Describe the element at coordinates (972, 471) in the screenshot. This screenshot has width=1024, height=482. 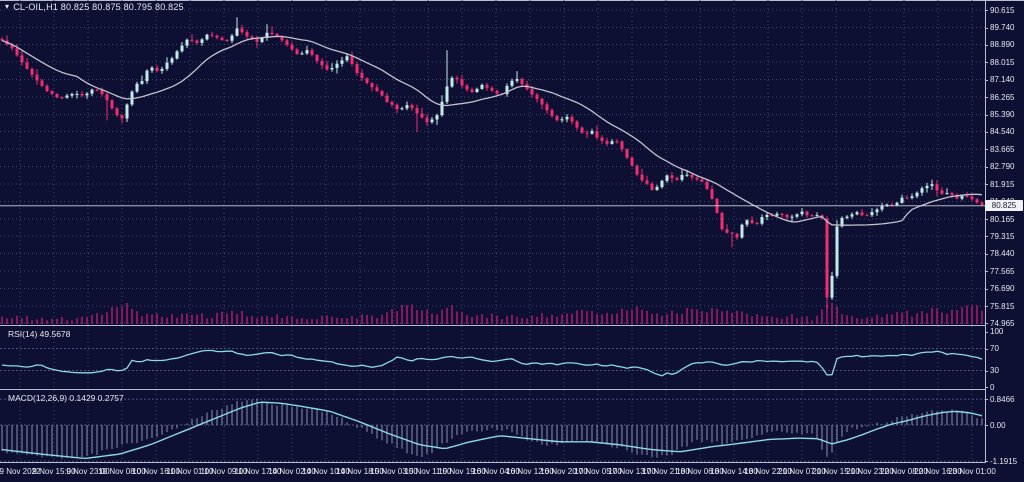
I see `time-axis-label: 23 Nov 01:00` at that location.